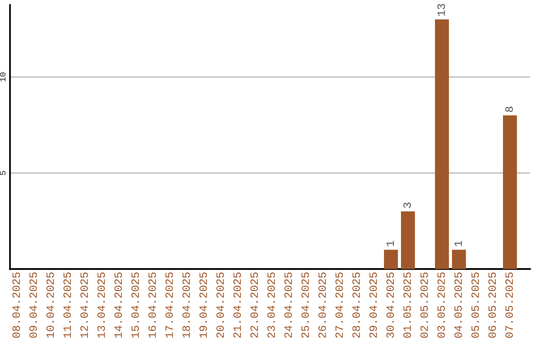 The height and width of the screenshot is (340, 540). Describe the element at coordinates (475, 305) in the screenshot. I see `x-tick-label: 05.05.2025` at that location.